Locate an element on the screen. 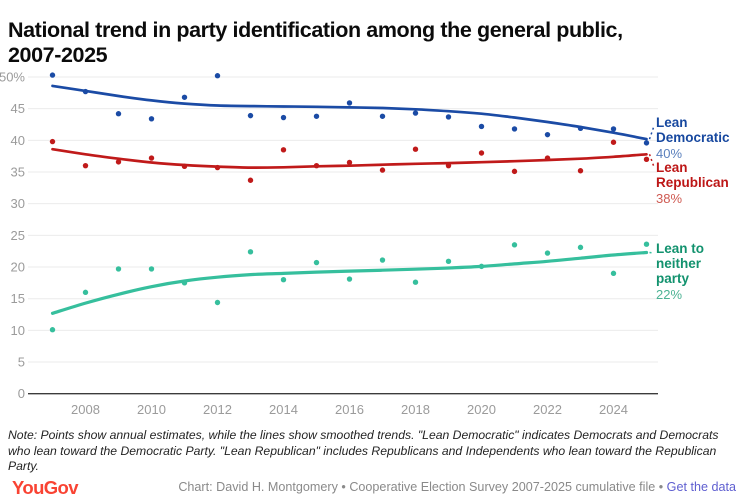  x-tick-label: 2020 is located at coordinates (481, 409).